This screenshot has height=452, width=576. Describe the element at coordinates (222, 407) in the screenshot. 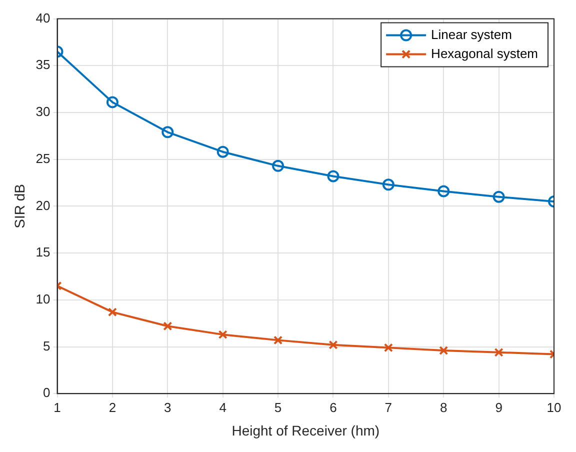

I see `x-tick-label: 4` at that location.